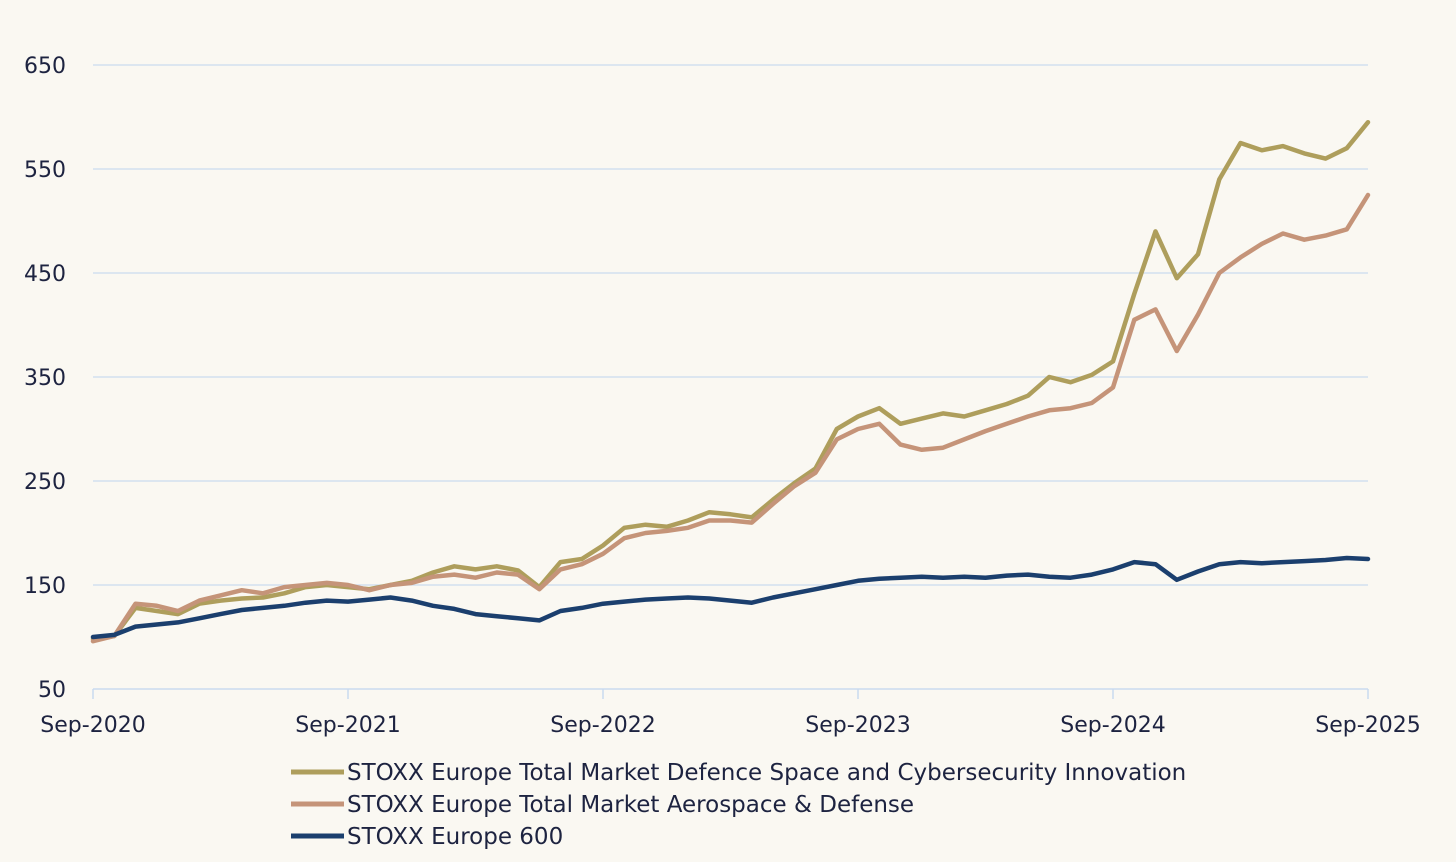  Describe the element at coordinates (45, 586) in the screenshot. I see `y-tick-label: 150` at that location.